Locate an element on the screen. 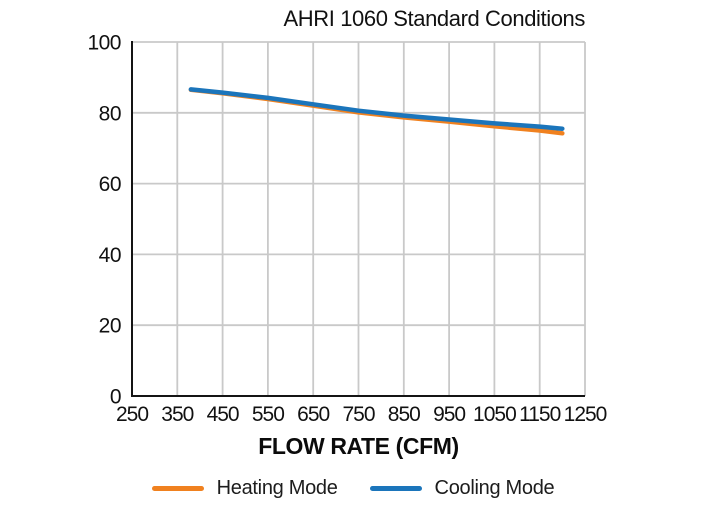 The image size is (706, 513). x-tick-label: 850 is located at coordinates (404, 414).